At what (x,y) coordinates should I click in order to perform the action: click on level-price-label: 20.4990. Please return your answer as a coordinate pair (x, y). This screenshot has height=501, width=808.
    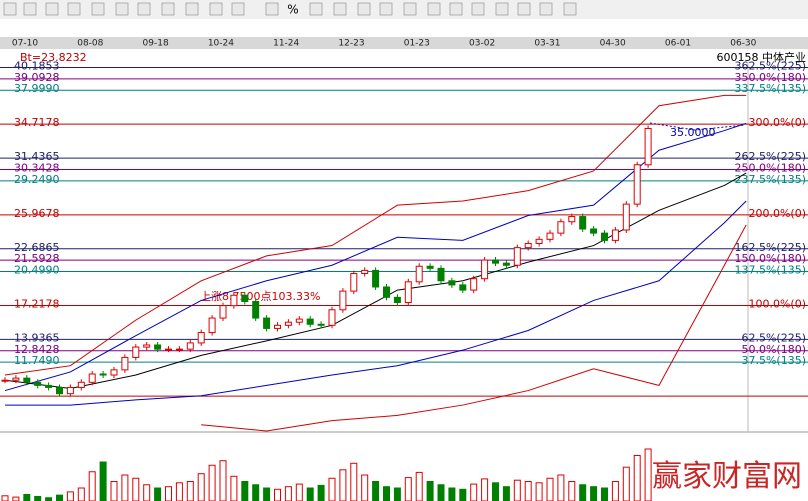
    Looking at the image, I should click on (37, 269).